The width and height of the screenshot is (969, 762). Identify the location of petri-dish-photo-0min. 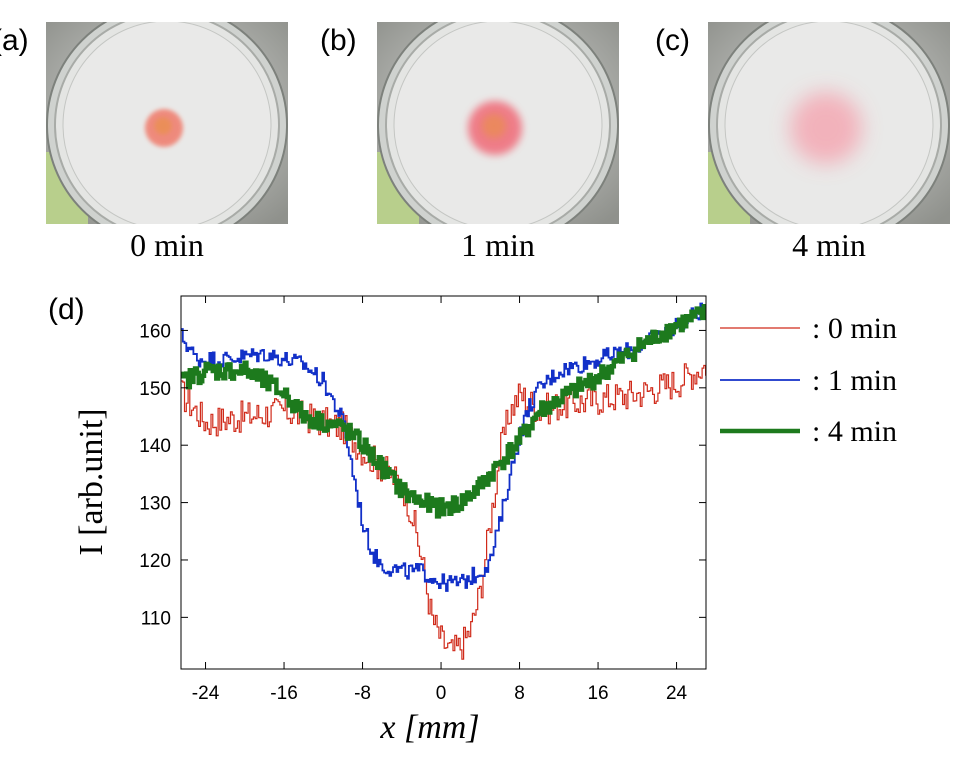
(167, 123).